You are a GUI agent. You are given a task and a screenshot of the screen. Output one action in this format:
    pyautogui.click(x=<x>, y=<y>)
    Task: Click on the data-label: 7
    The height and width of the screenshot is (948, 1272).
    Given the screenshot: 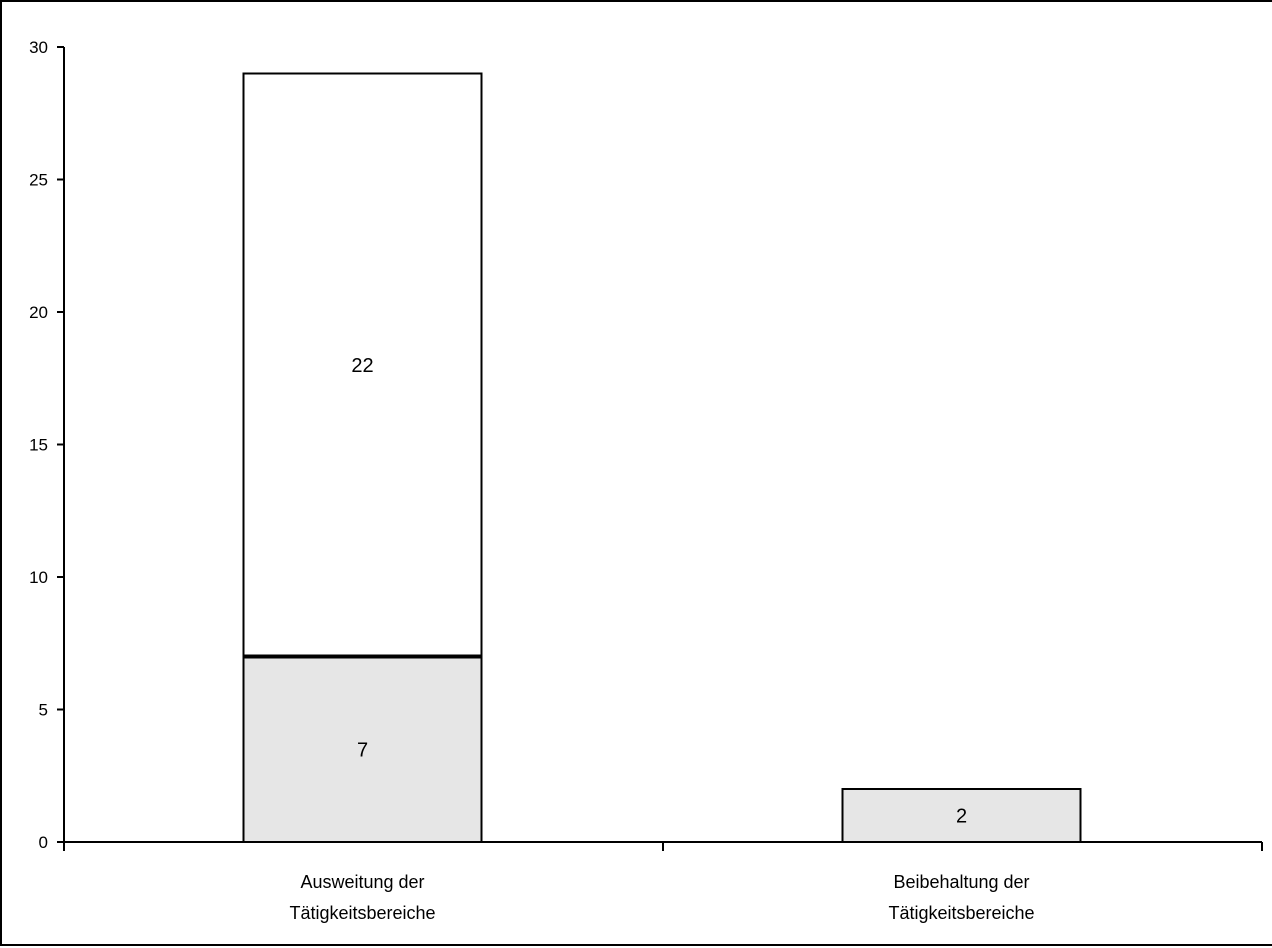 What is the action you would take?
    pyautogui.click(x=362, y=750)
    